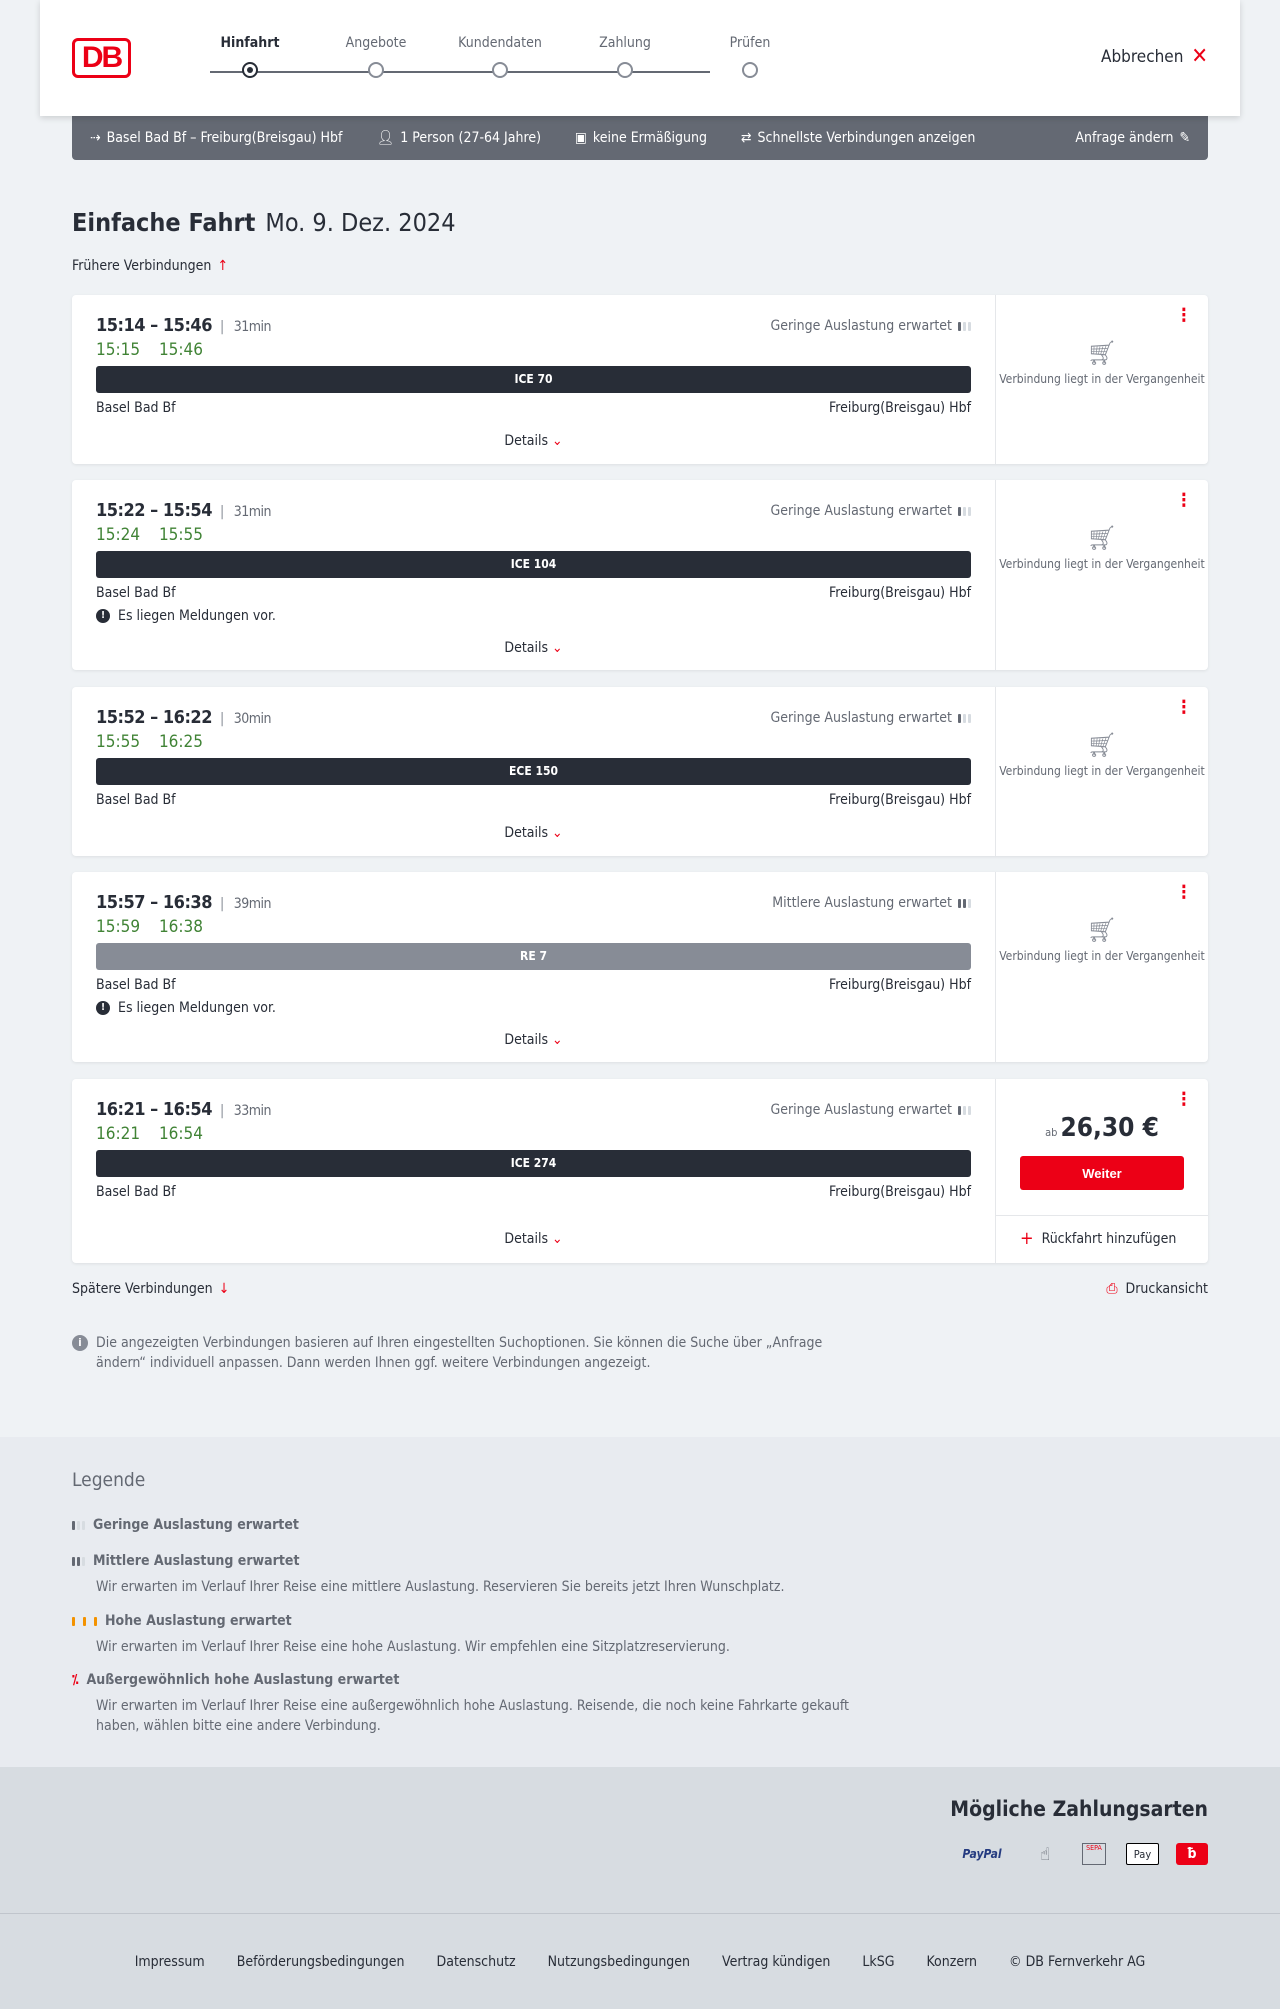 The image size is (1280, 2009). I want to click on train-bar: ICE 70, so click(533, 379).